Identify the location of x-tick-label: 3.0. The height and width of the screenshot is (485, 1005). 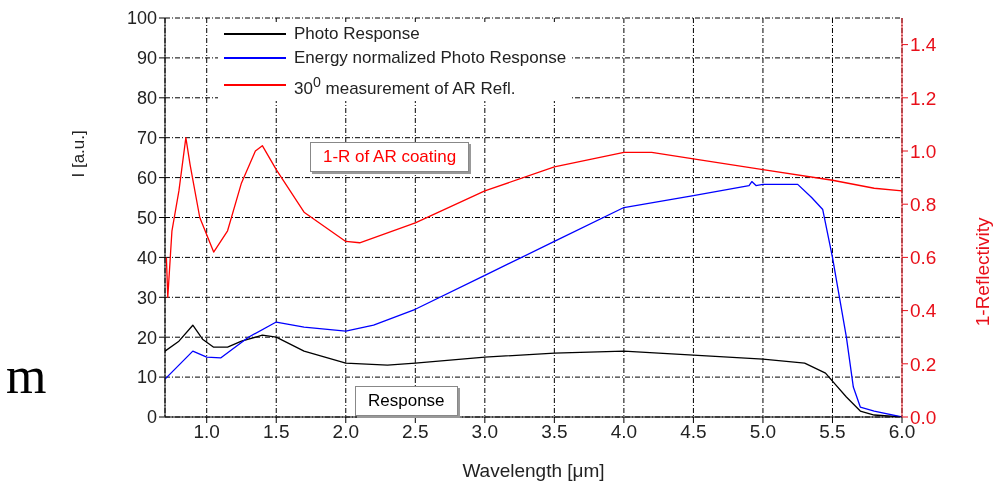
(485, 432).